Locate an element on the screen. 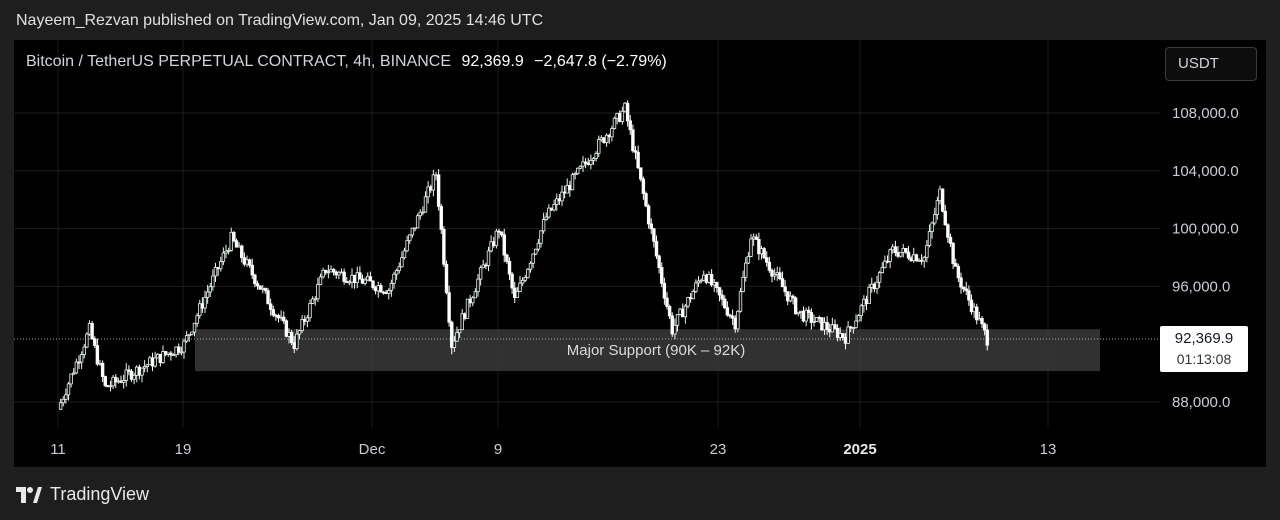  time-tick-label: 2025 is located at coordinates (859, 449).